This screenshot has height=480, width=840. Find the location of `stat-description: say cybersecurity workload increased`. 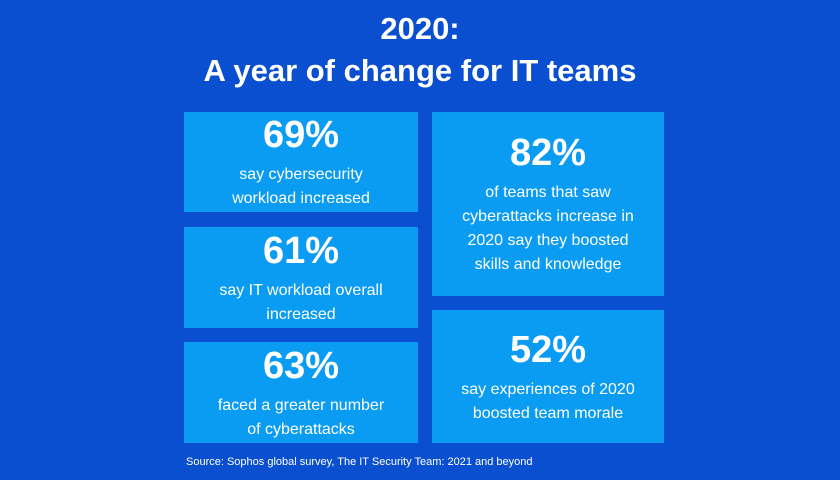

stat-description: say cybersecurity workload increased is located at coordinates (301, 187).